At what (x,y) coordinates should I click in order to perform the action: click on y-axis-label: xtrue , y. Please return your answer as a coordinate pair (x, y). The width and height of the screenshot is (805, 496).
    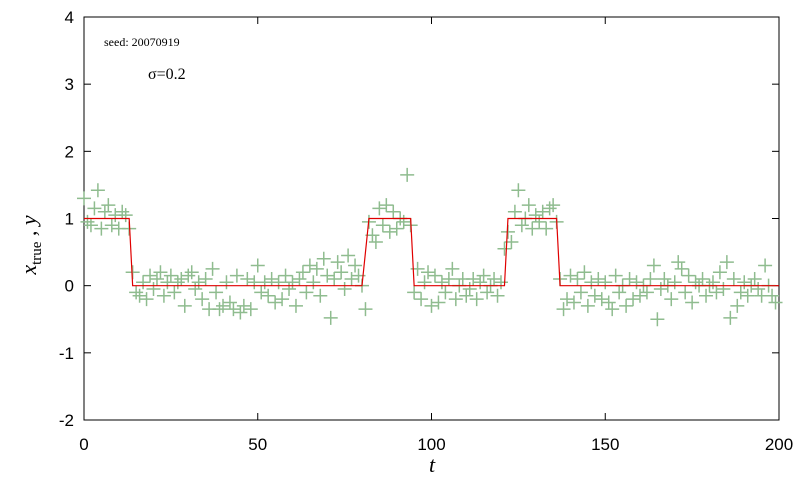
    Looking at the image, I should click on (30, 245).